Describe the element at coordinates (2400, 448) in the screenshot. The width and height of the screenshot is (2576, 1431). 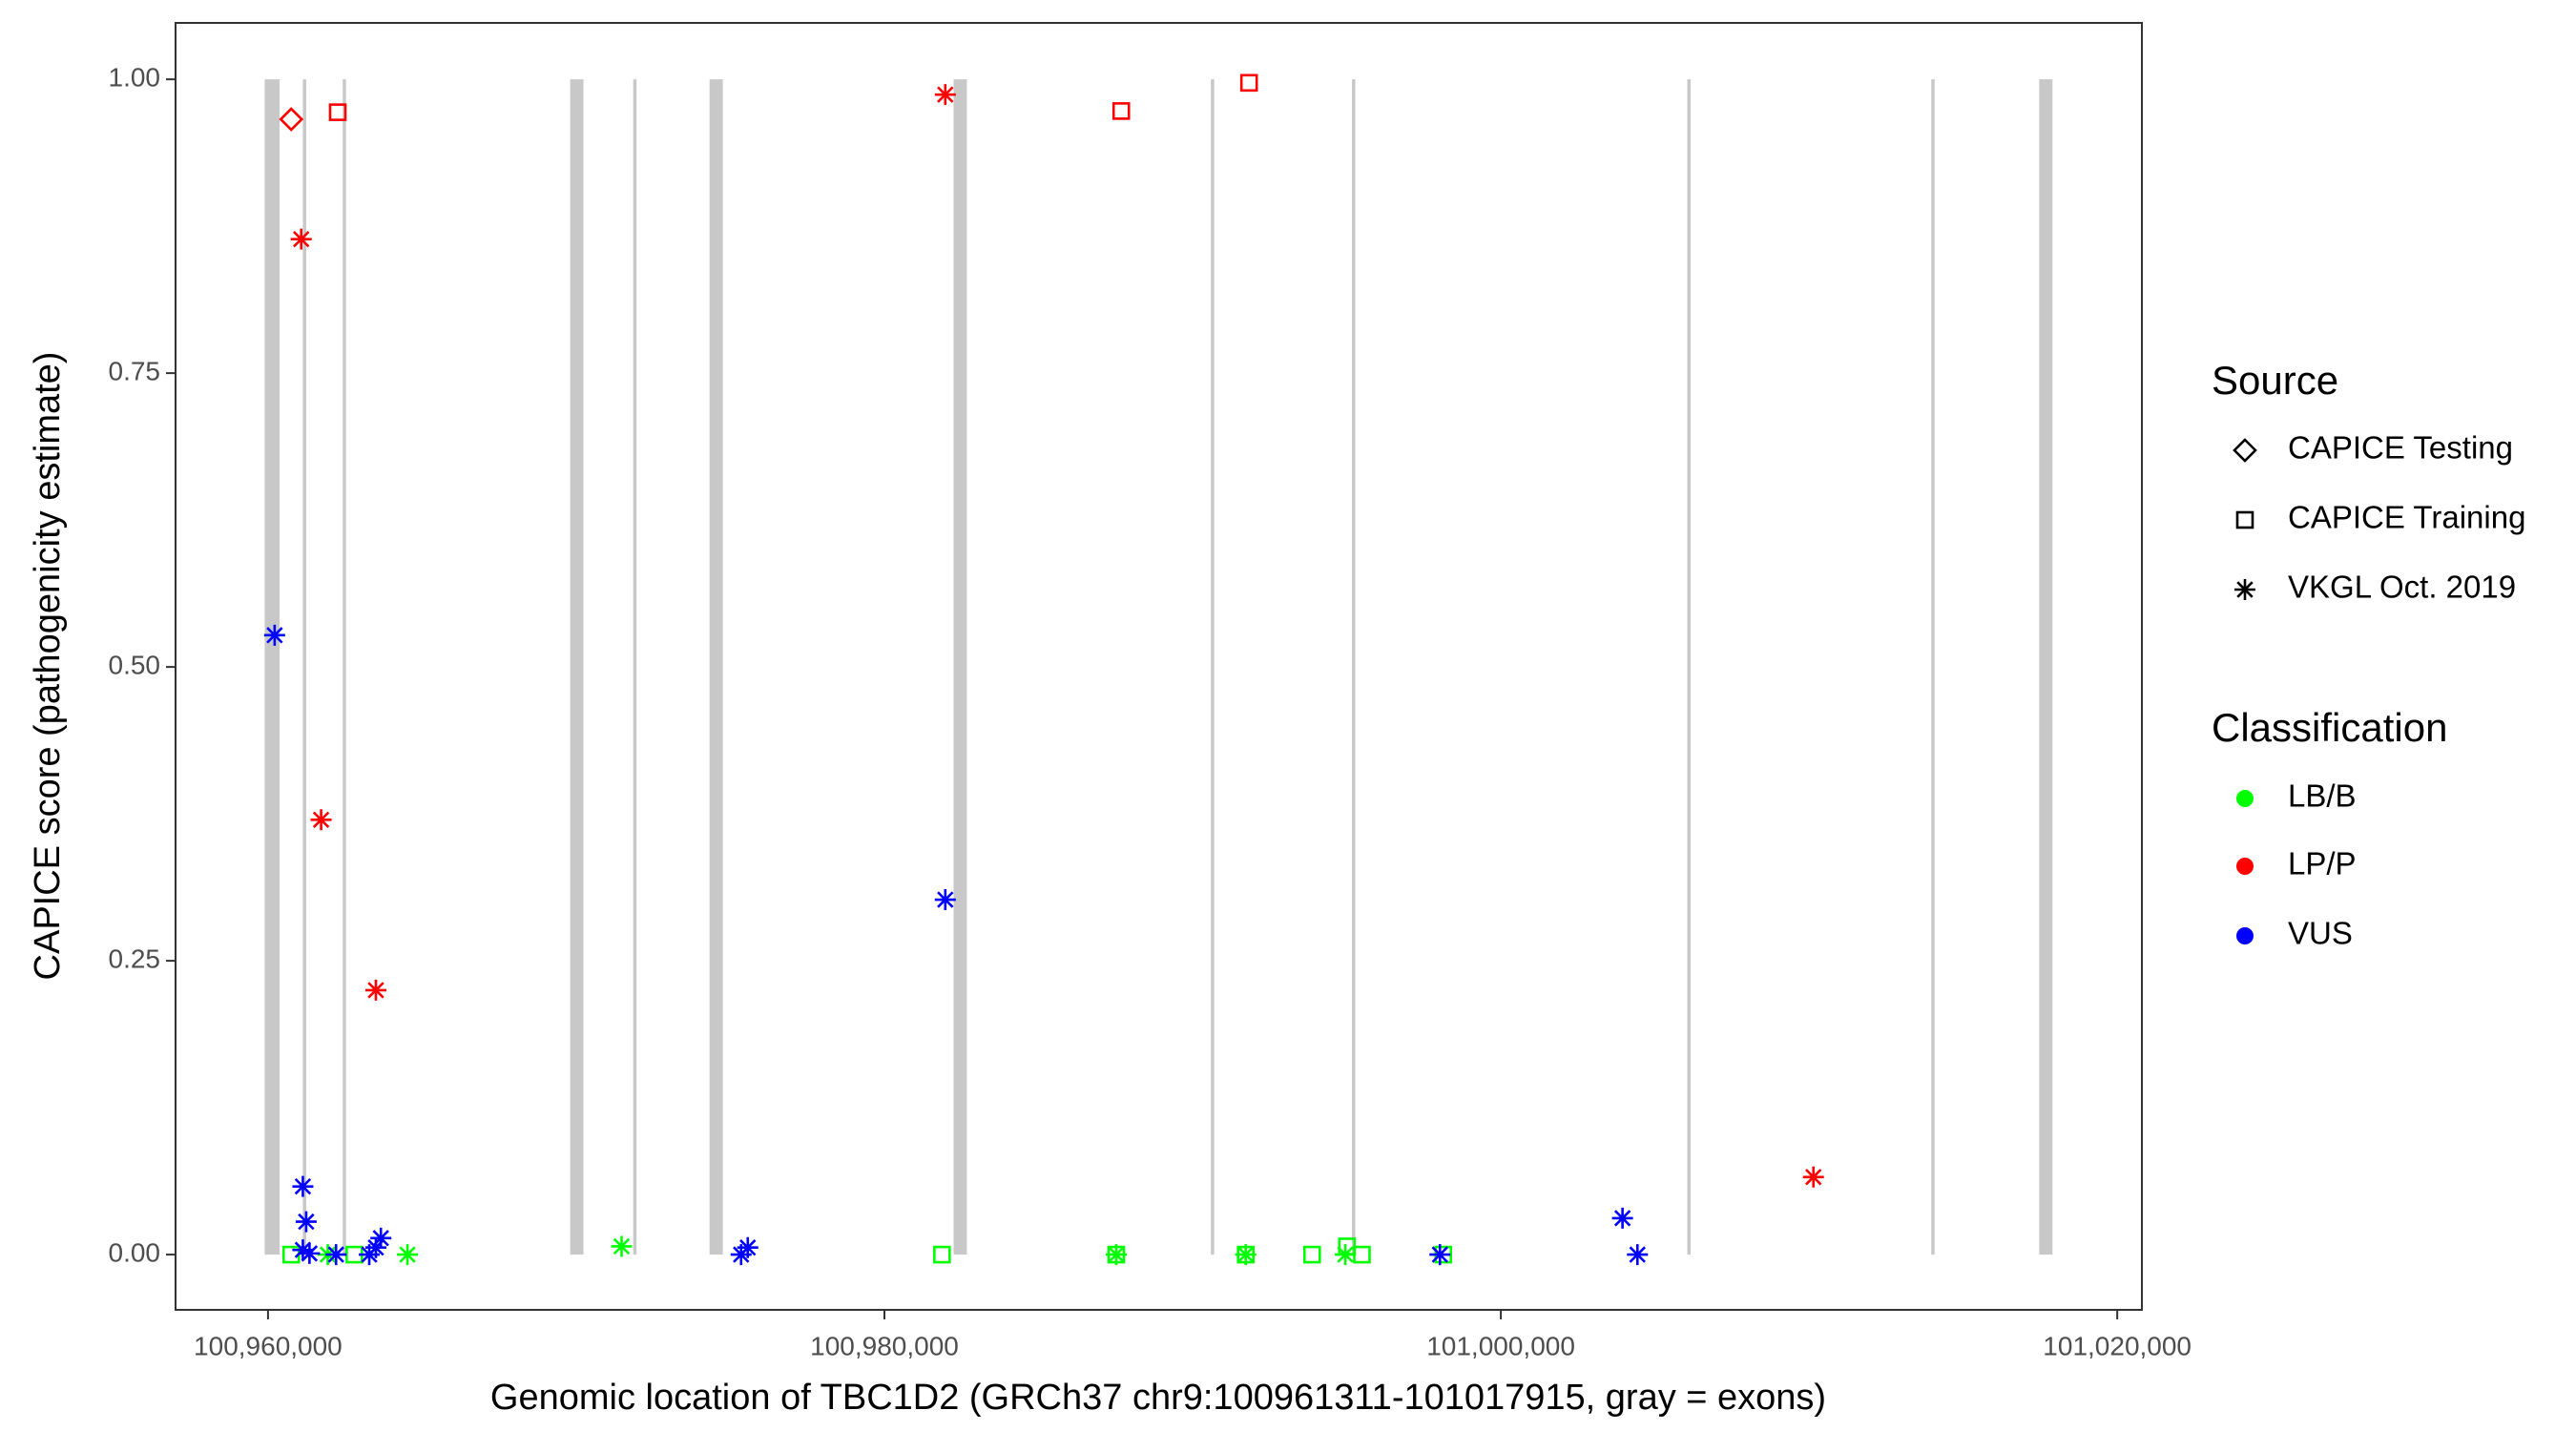
I see `legend-label: CAPICE Testing` at that location.